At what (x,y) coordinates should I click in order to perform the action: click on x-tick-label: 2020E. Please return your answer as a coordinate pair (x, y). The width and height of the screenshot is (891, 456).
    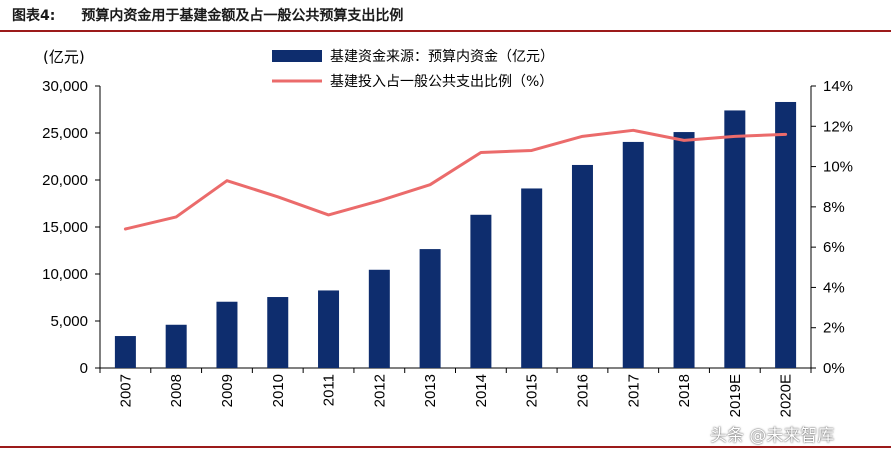
    Looking at the image, I should click on (786, 395).